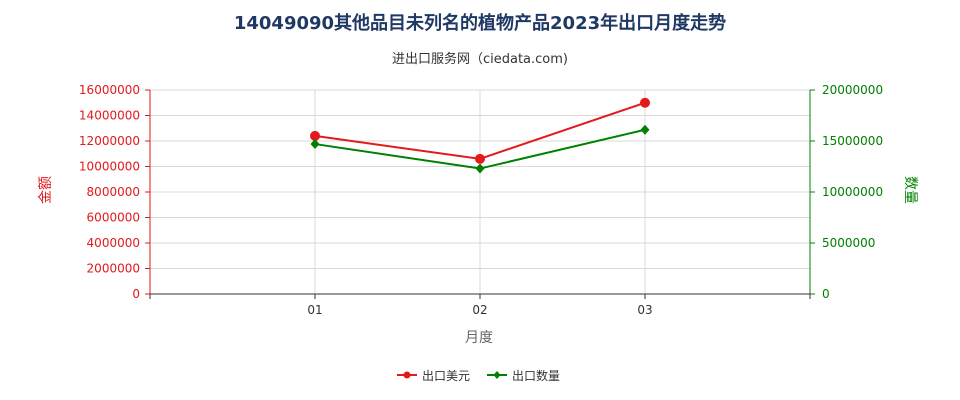 The width and height of the screenshot is (960, 400). I want to click on legend-label: 出口美元, so click(446, 376).